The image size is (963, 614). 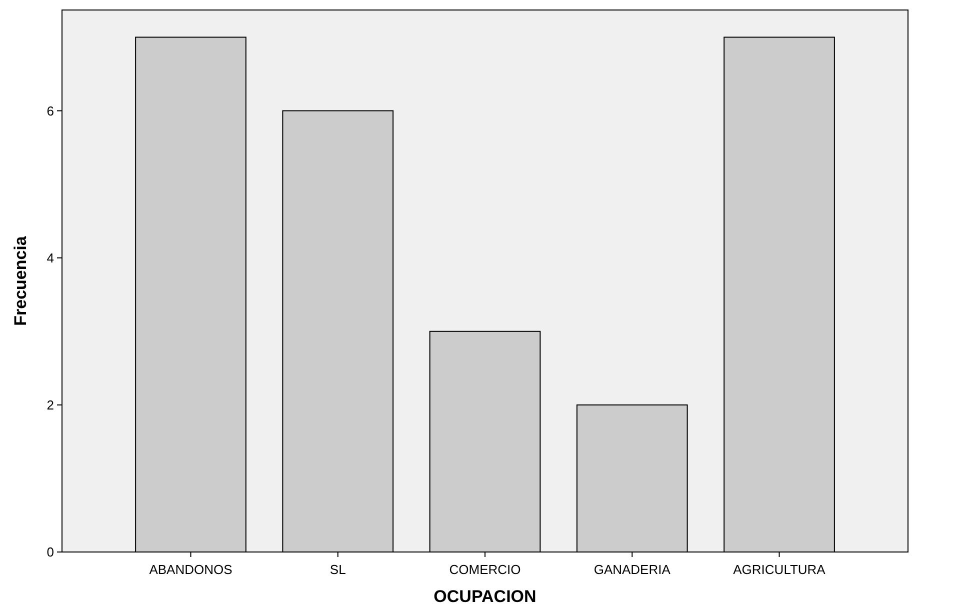 What do you see at coordinates (338, 569) in the screenshot?
I see `x-tick-label: SL` at bounding box center [338, 569].